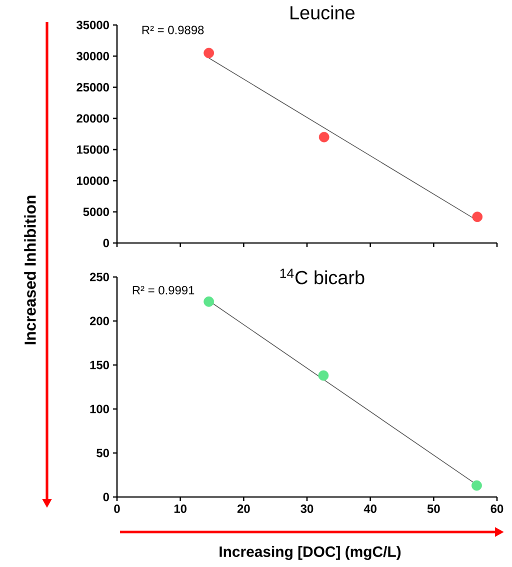 This screenshot has height=567, width=512. I want to click on y-tick-label: 10000, so click(92, 180).